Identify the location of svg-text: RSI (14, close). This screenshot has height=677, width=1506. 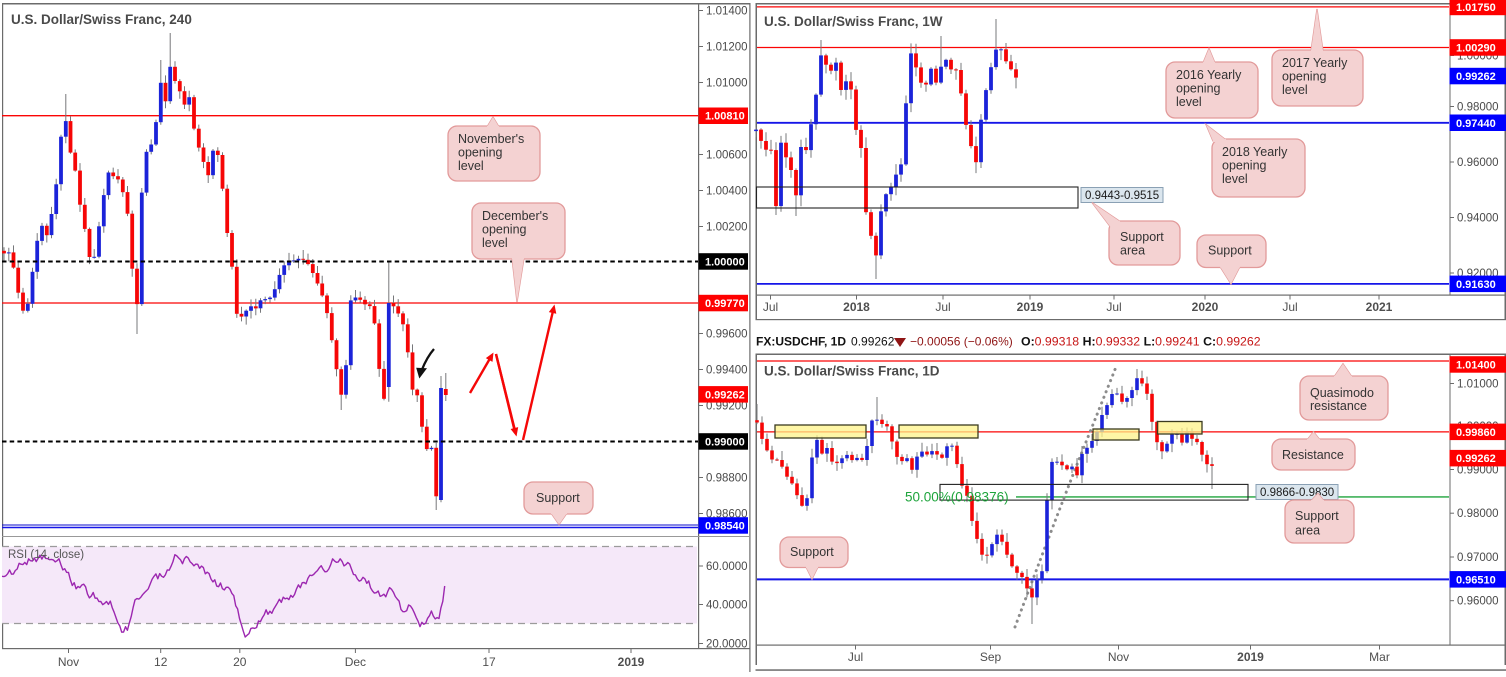
(46, 555).